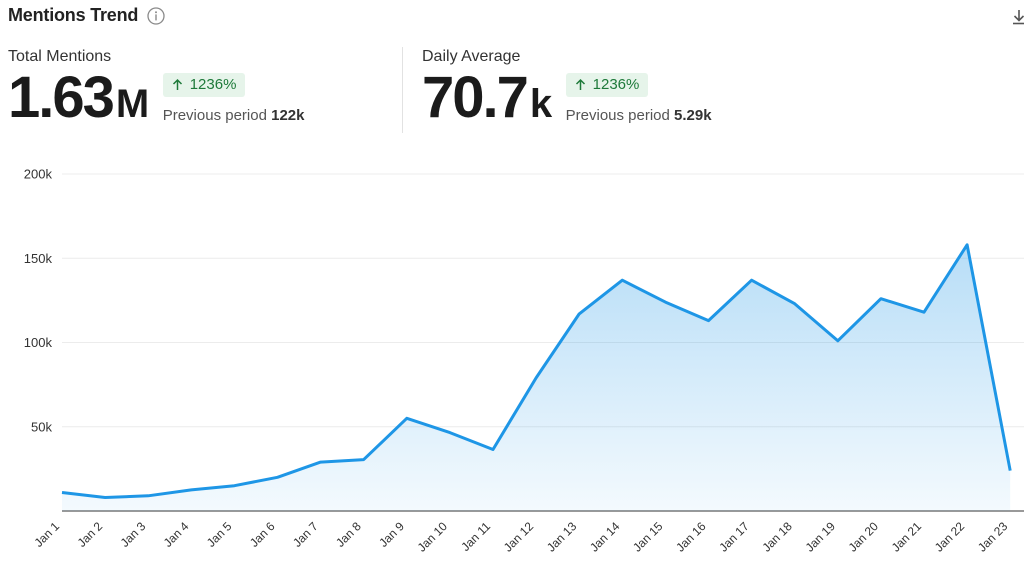 This screenshot has height=583, width=1024. I want to click on y-tick-label: 100k, so click(38, 342).